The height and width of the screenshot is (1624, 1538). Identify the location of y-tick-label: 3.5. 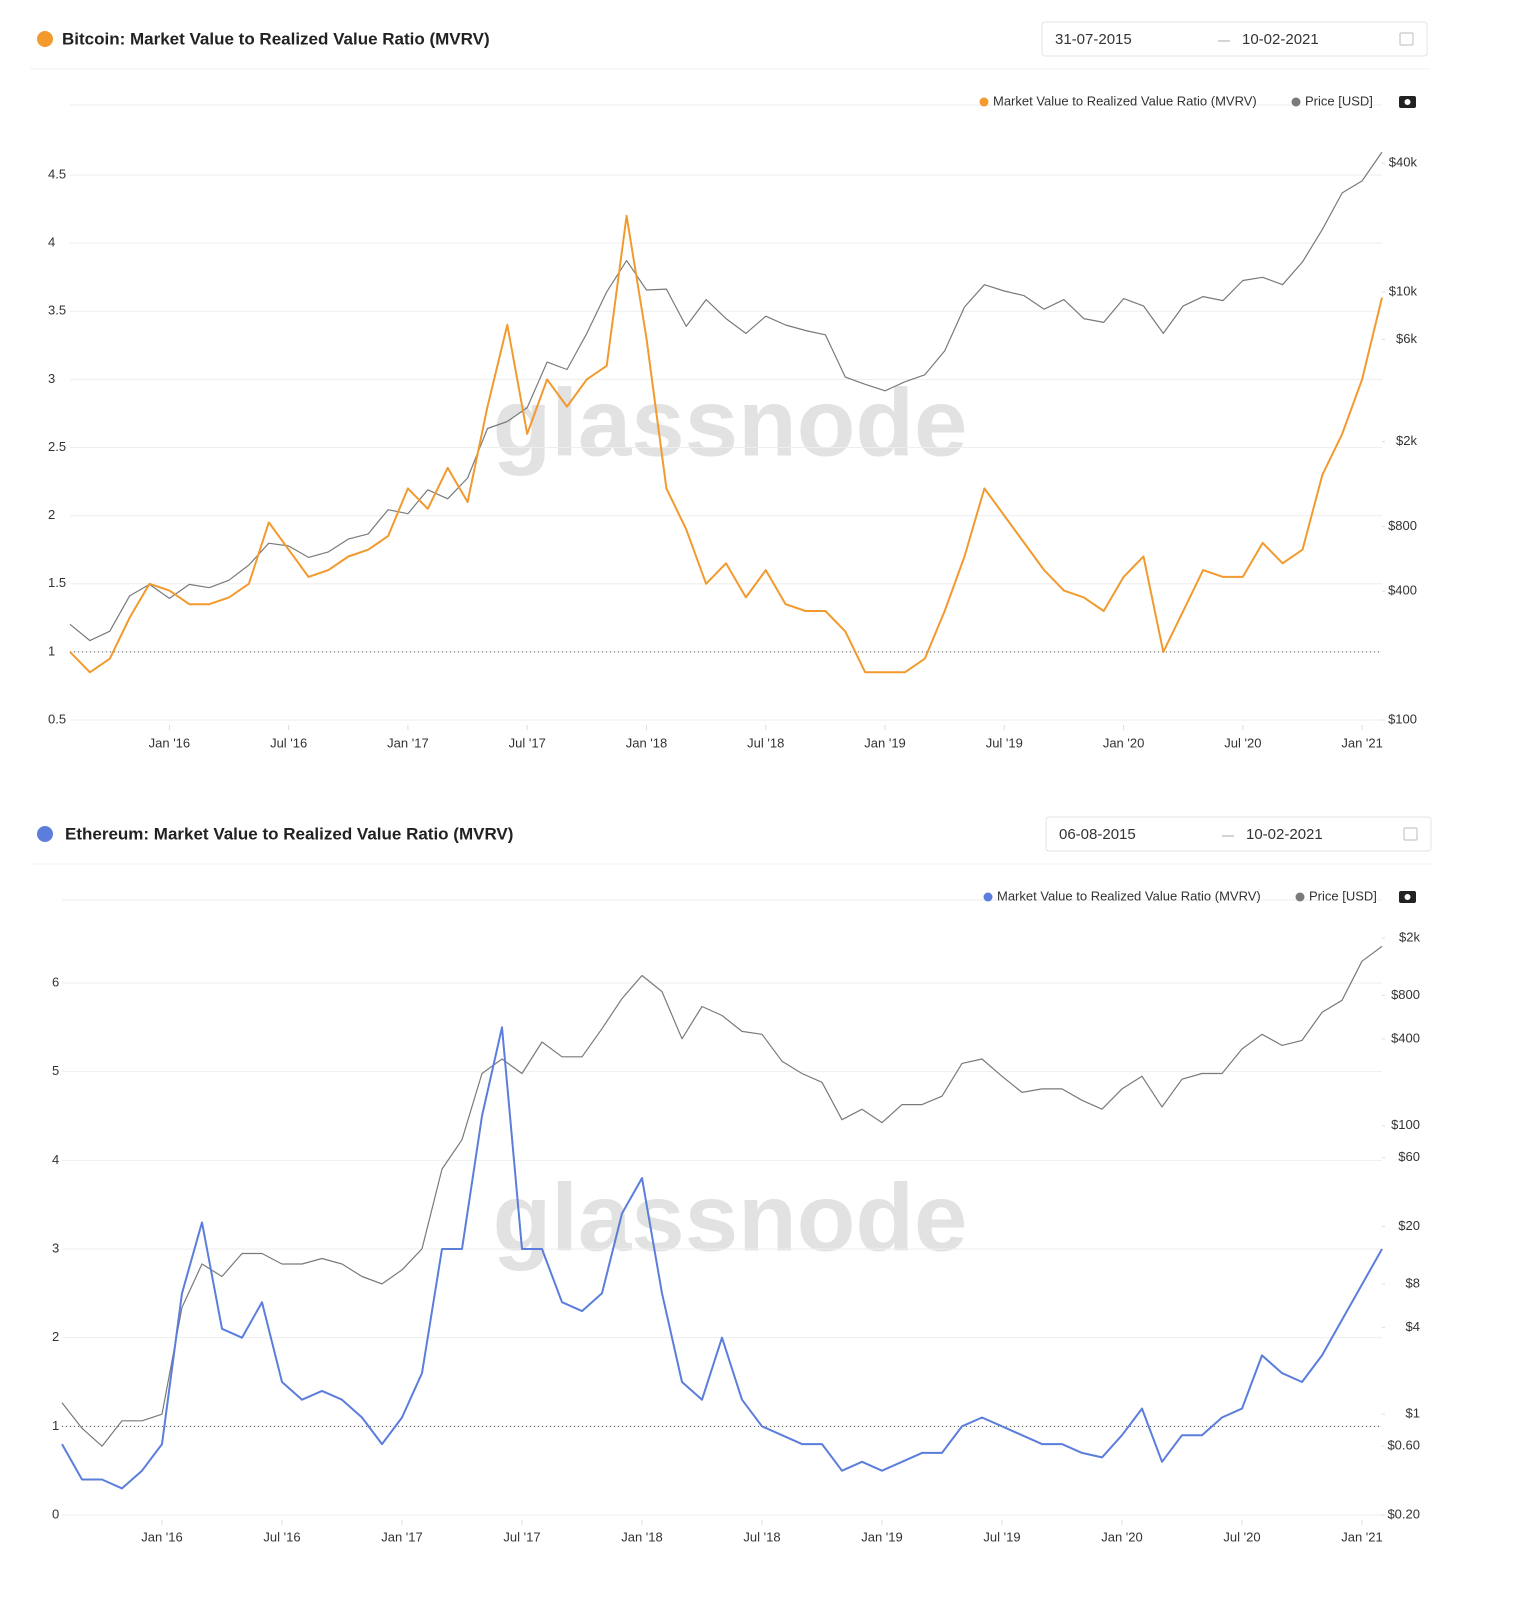
(57, 310).